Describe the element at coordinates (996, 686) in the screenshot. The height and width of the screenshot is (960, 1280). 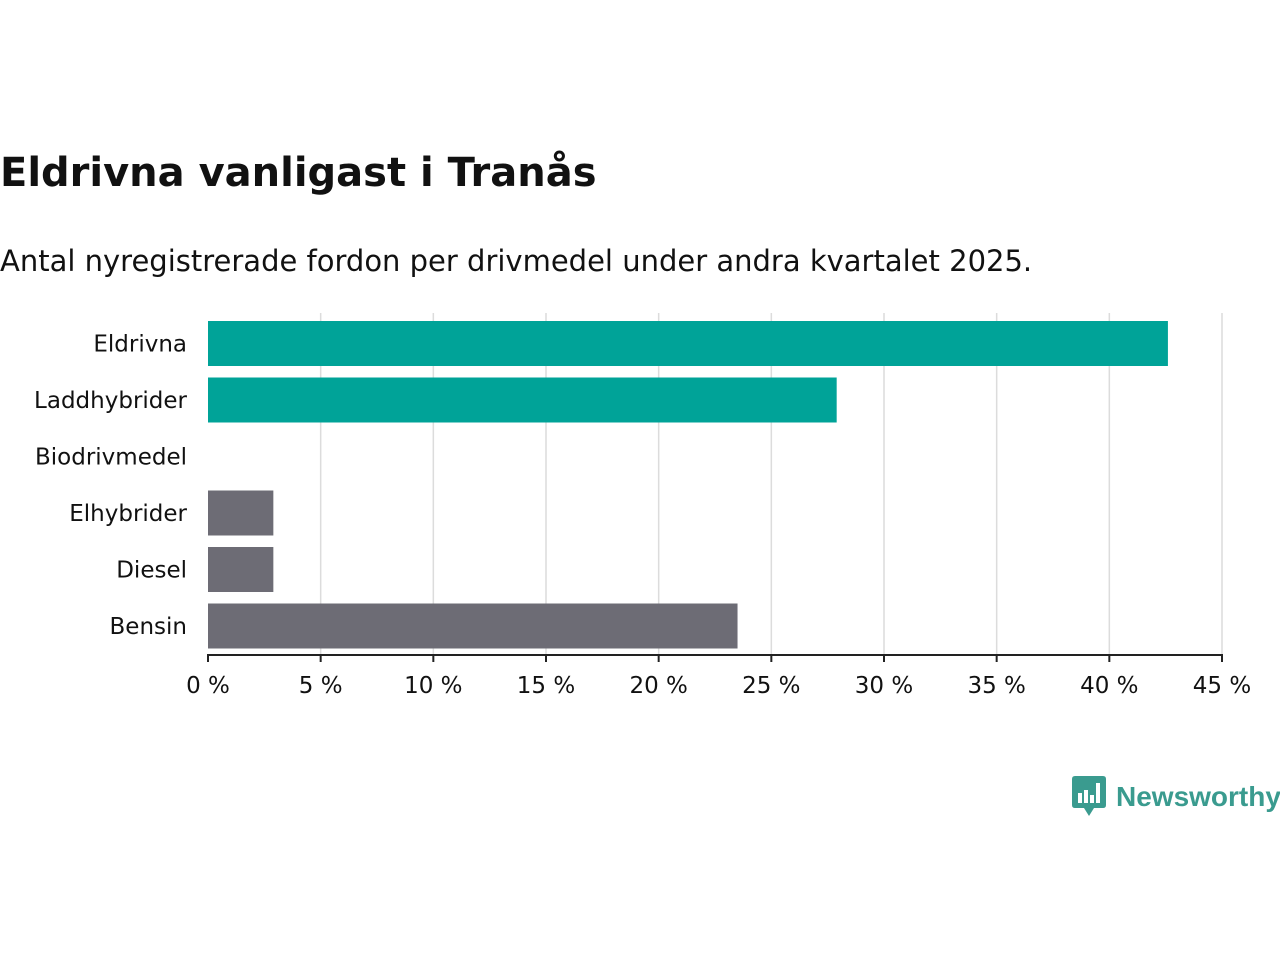
I see `x-tick-label: 35 %` at that location.